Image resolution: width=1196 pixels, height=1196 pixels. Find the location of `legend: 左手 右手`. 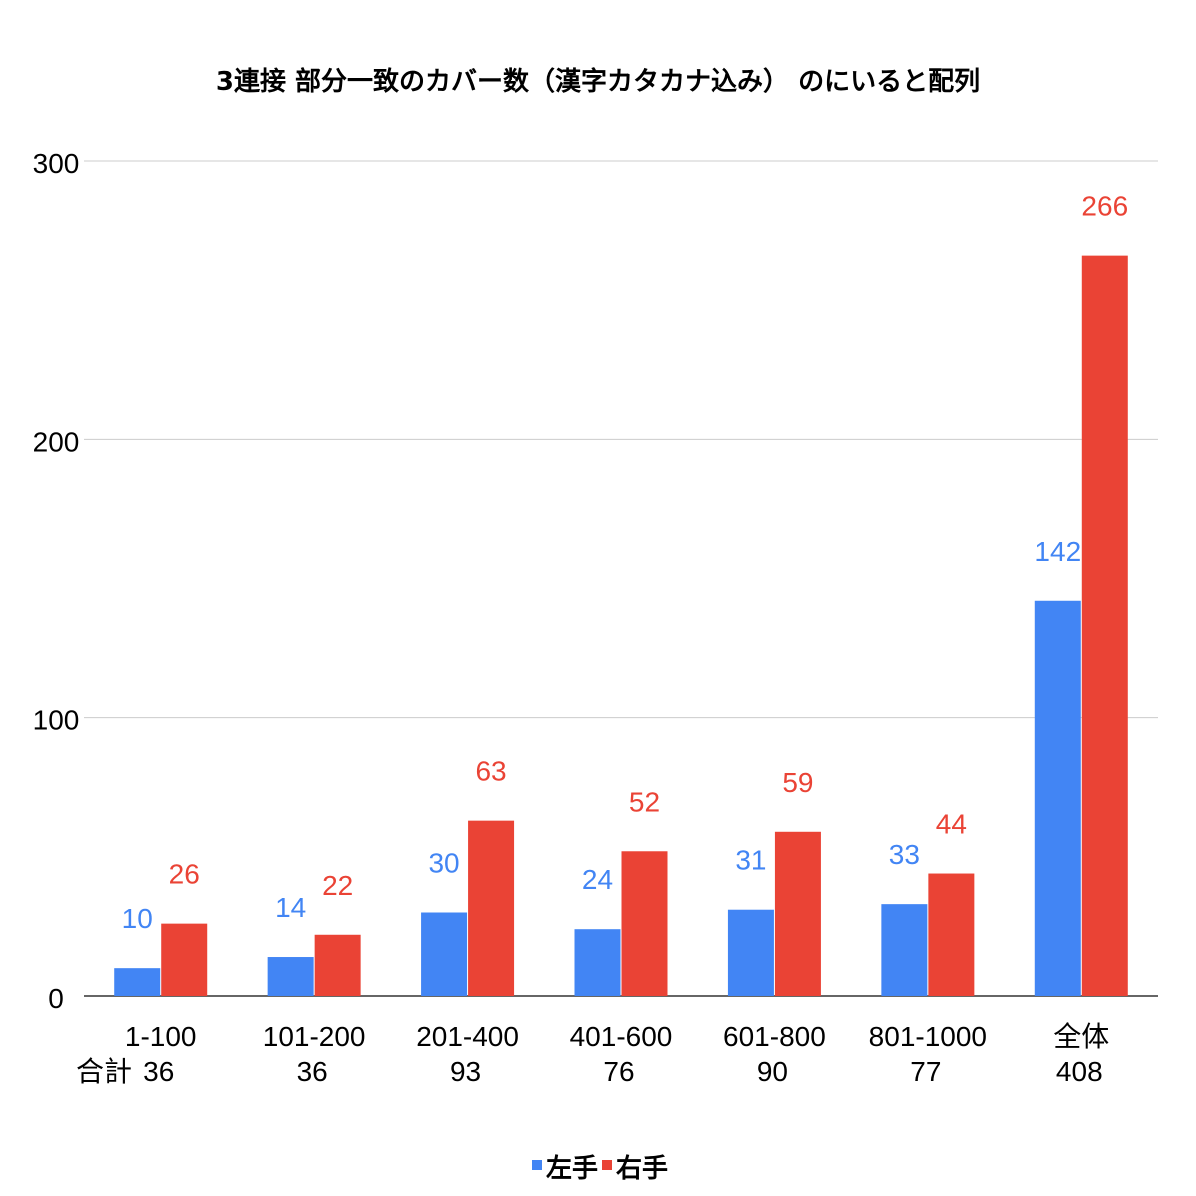

legend: 左手 右手 is located at coordinates (600, 1169).